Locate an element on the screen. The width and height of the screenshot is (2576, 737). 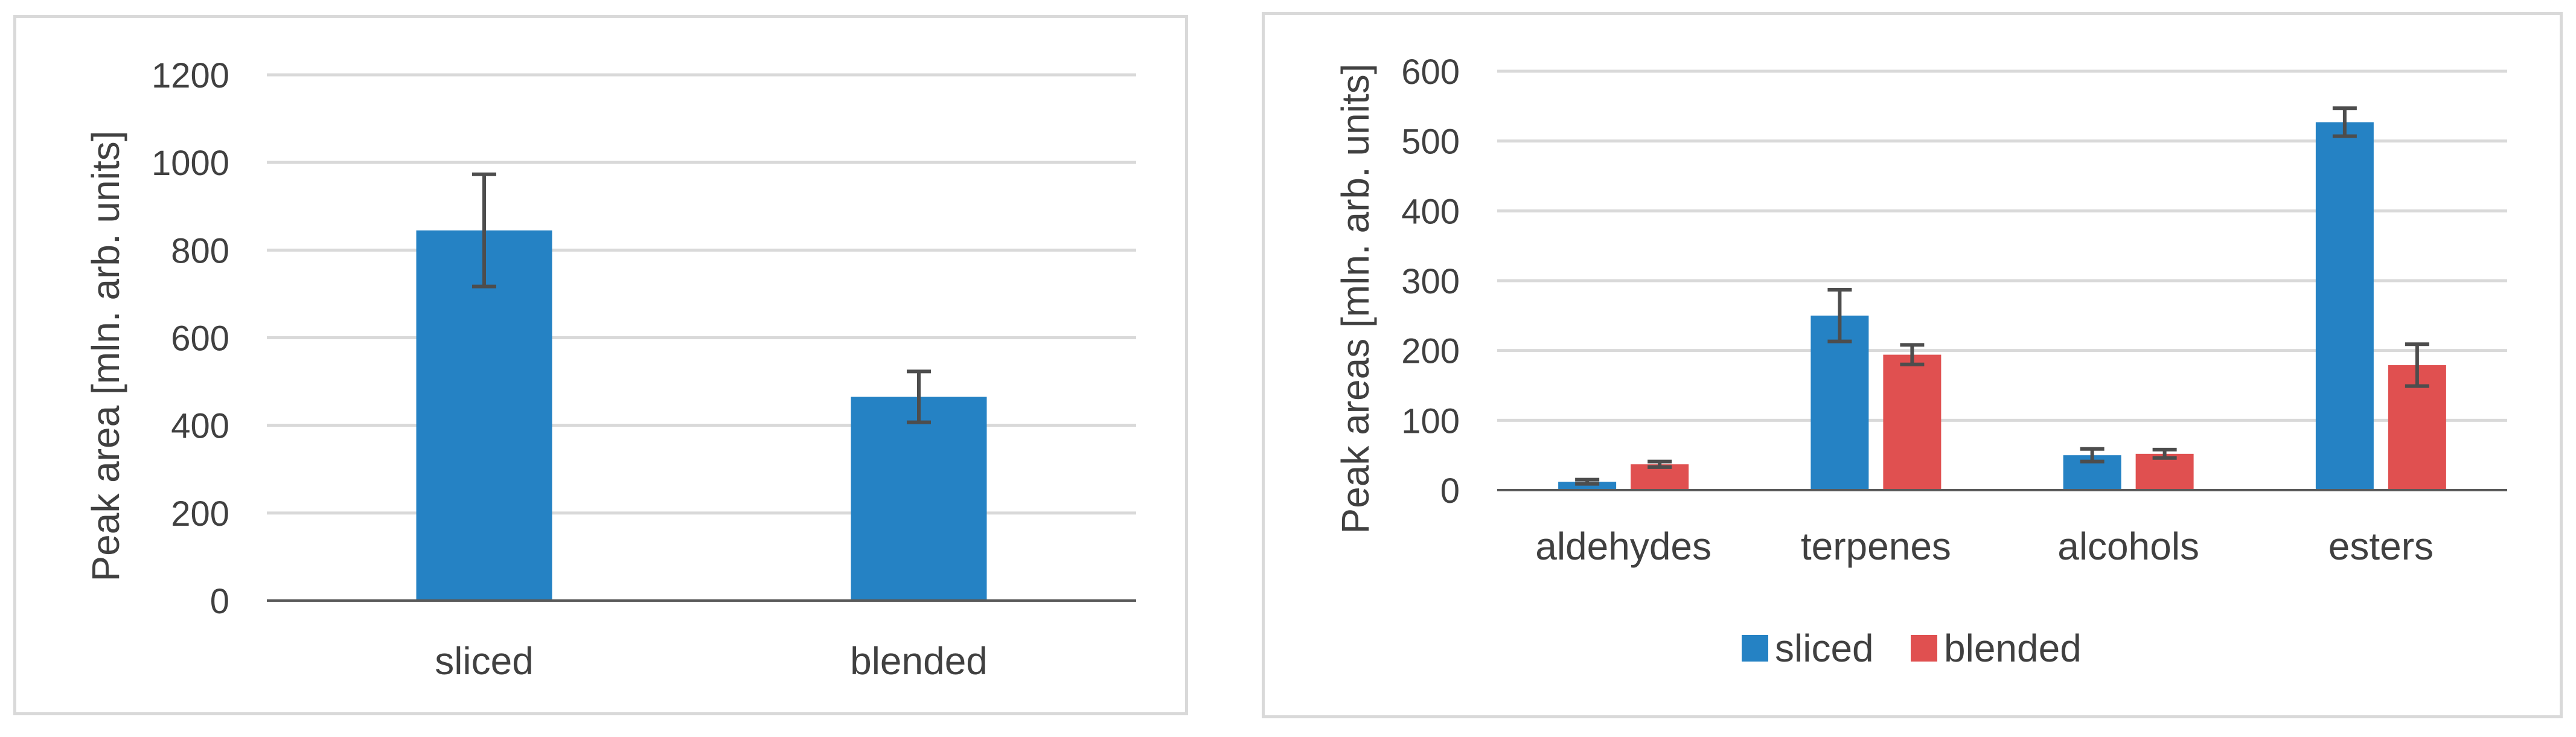
y-tick-label: 1000 is located at coordinates (191, 164).